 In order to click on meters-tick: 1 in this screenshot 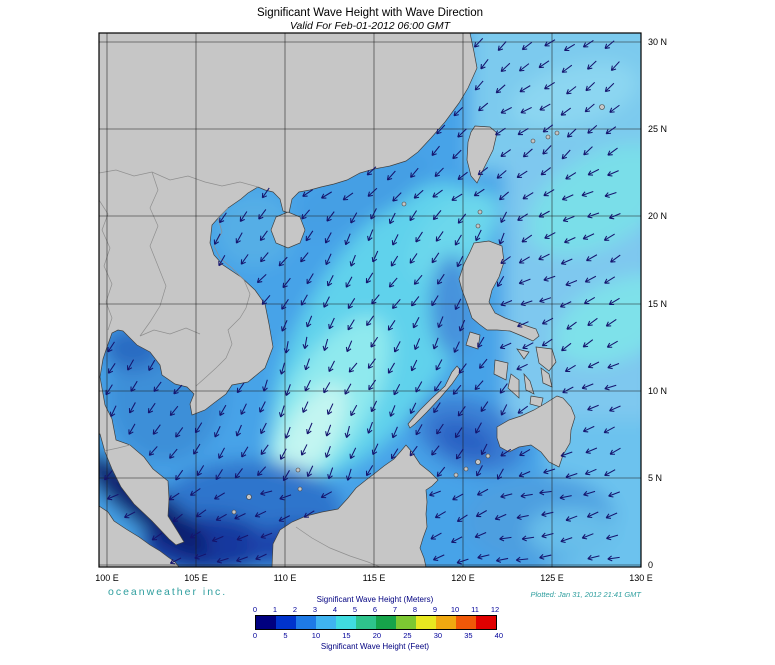, I will do `click(275, 609)`.